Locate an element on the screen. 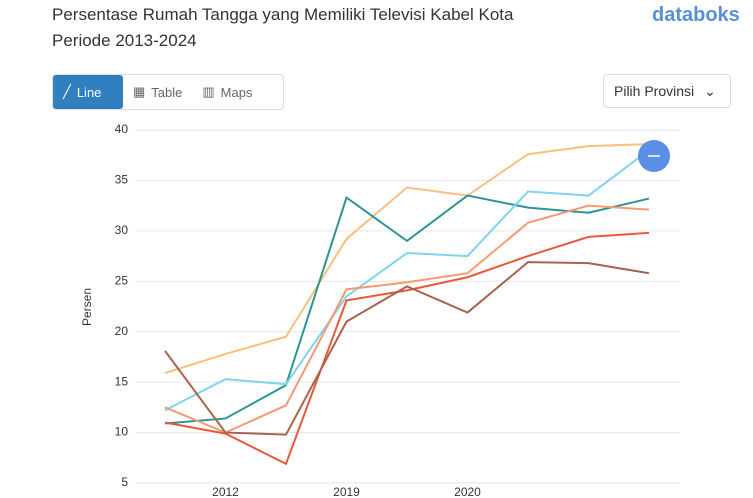  y-tick-label: 20 is located at coordinates (122, 331).